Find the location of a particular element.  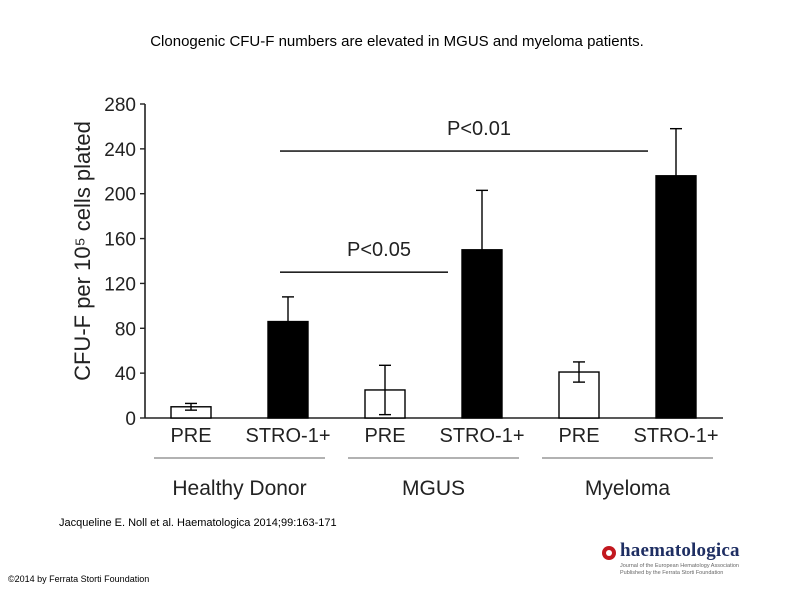

significance-brackets: P<0.05 P<0.01 is located at coordinates (464, 196).